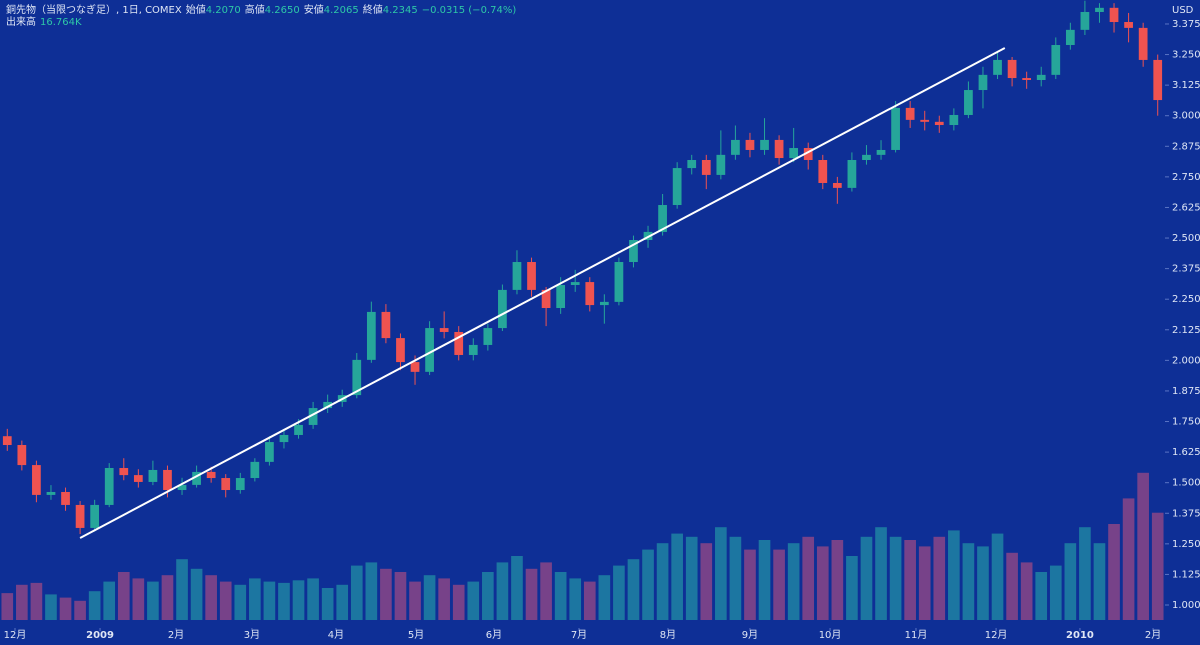 Image resolution: width=1200 pixels, height=645 pixels. I want to click on volume-label: 出来高, so click(21, 21).